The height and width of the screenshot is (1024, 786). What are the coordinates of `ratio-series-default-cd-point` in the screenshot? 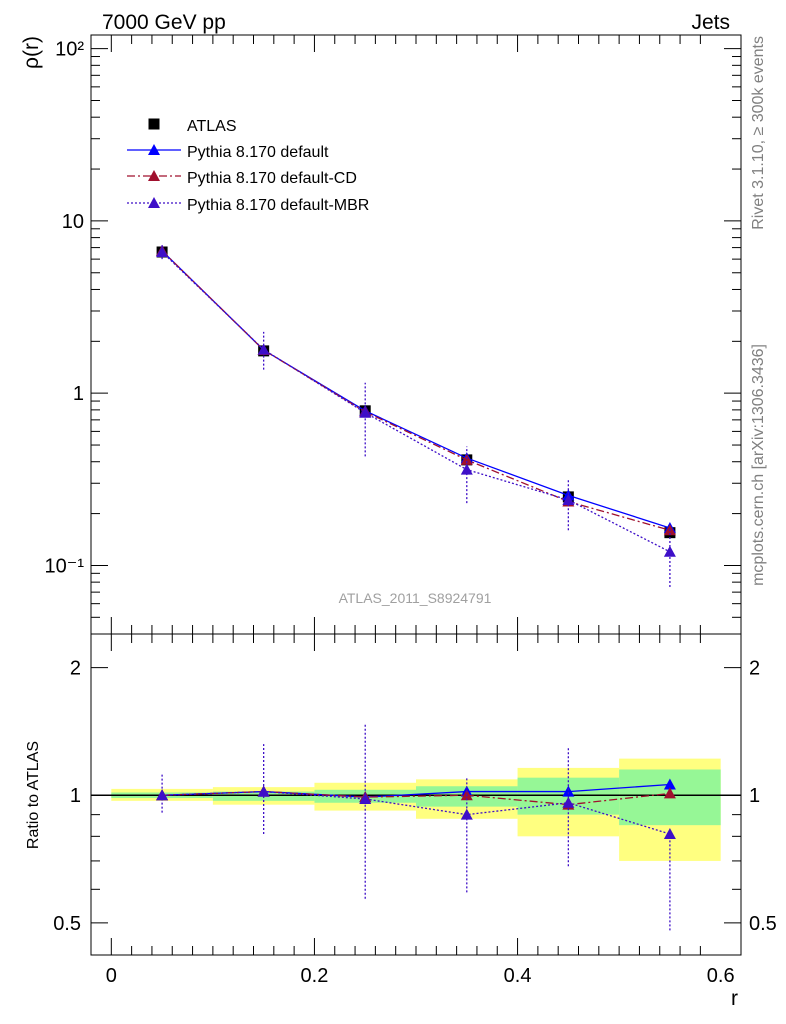 It's located at (669, 793).